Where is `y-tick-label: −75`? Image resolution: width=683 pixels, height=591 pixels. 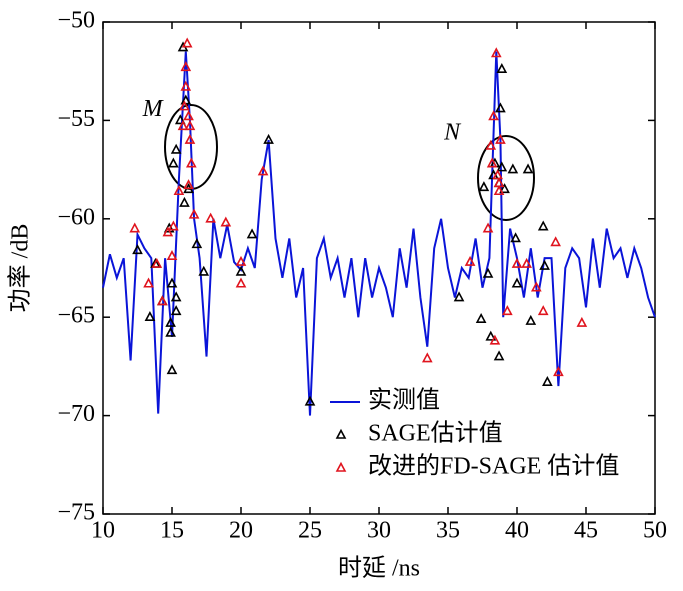 y-tick-label: −75 is located at coordinates (76, 513).